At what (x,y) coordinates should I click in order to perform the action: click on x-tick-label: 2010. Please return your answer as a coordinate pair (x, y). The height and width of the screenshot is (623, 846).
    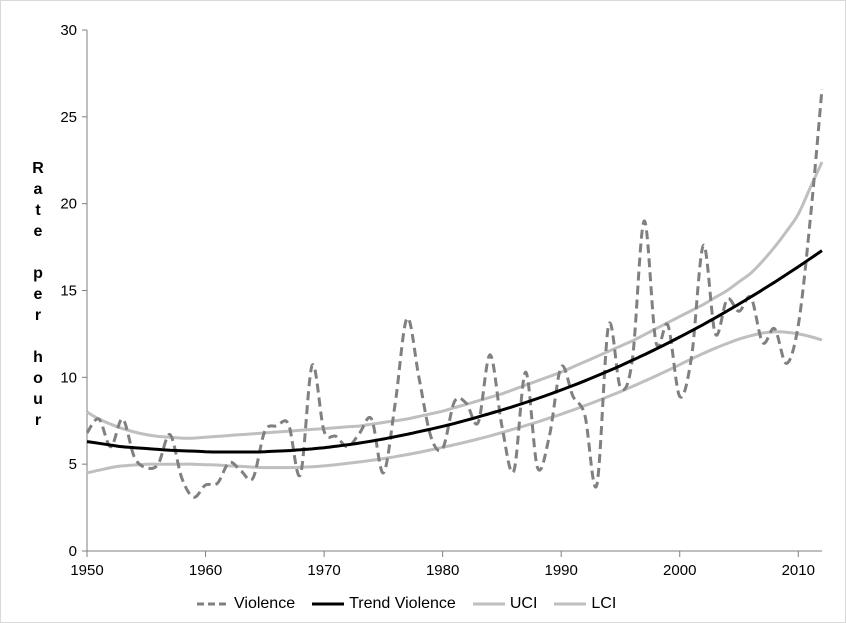
    Looking at the image, I should click on (798, 570).